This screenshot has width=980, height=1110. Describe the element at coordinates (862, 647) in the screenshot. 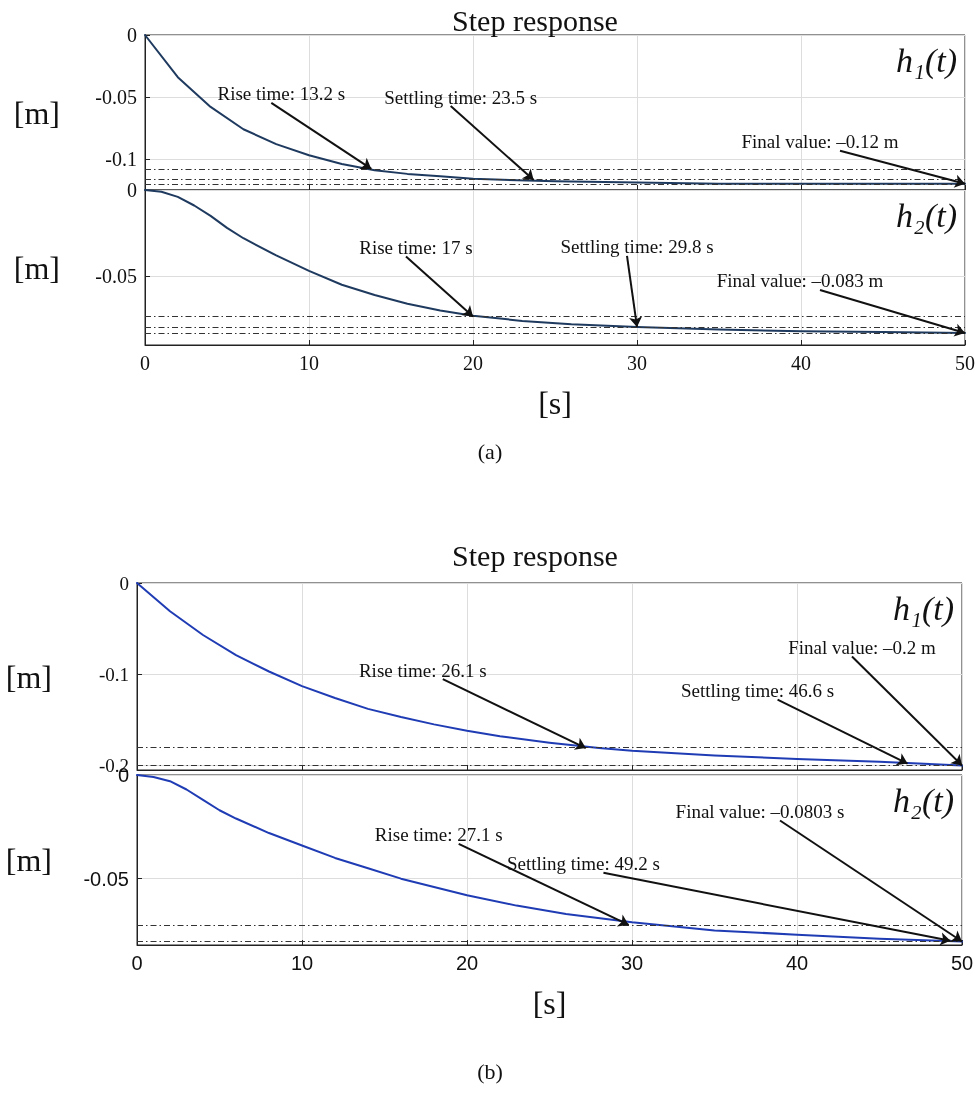

I see `annotation: Final value: –0.2 m` at that location.